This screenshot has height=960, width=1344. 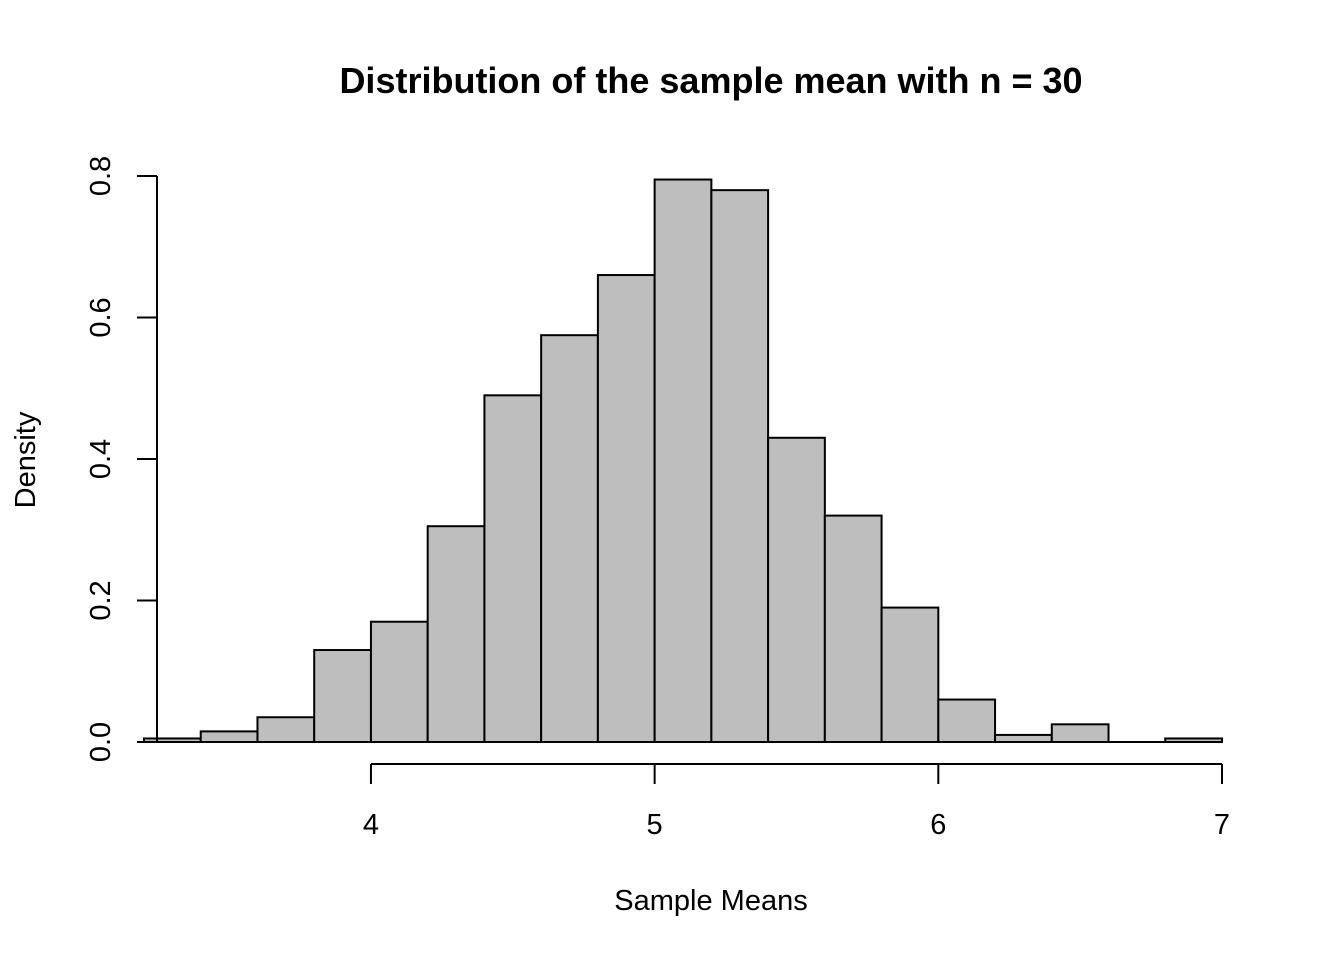 What do you see at coordinates (938, 825) in the screenshot?
I see `x-tick-label: 6` at bounding box center [938, 825].